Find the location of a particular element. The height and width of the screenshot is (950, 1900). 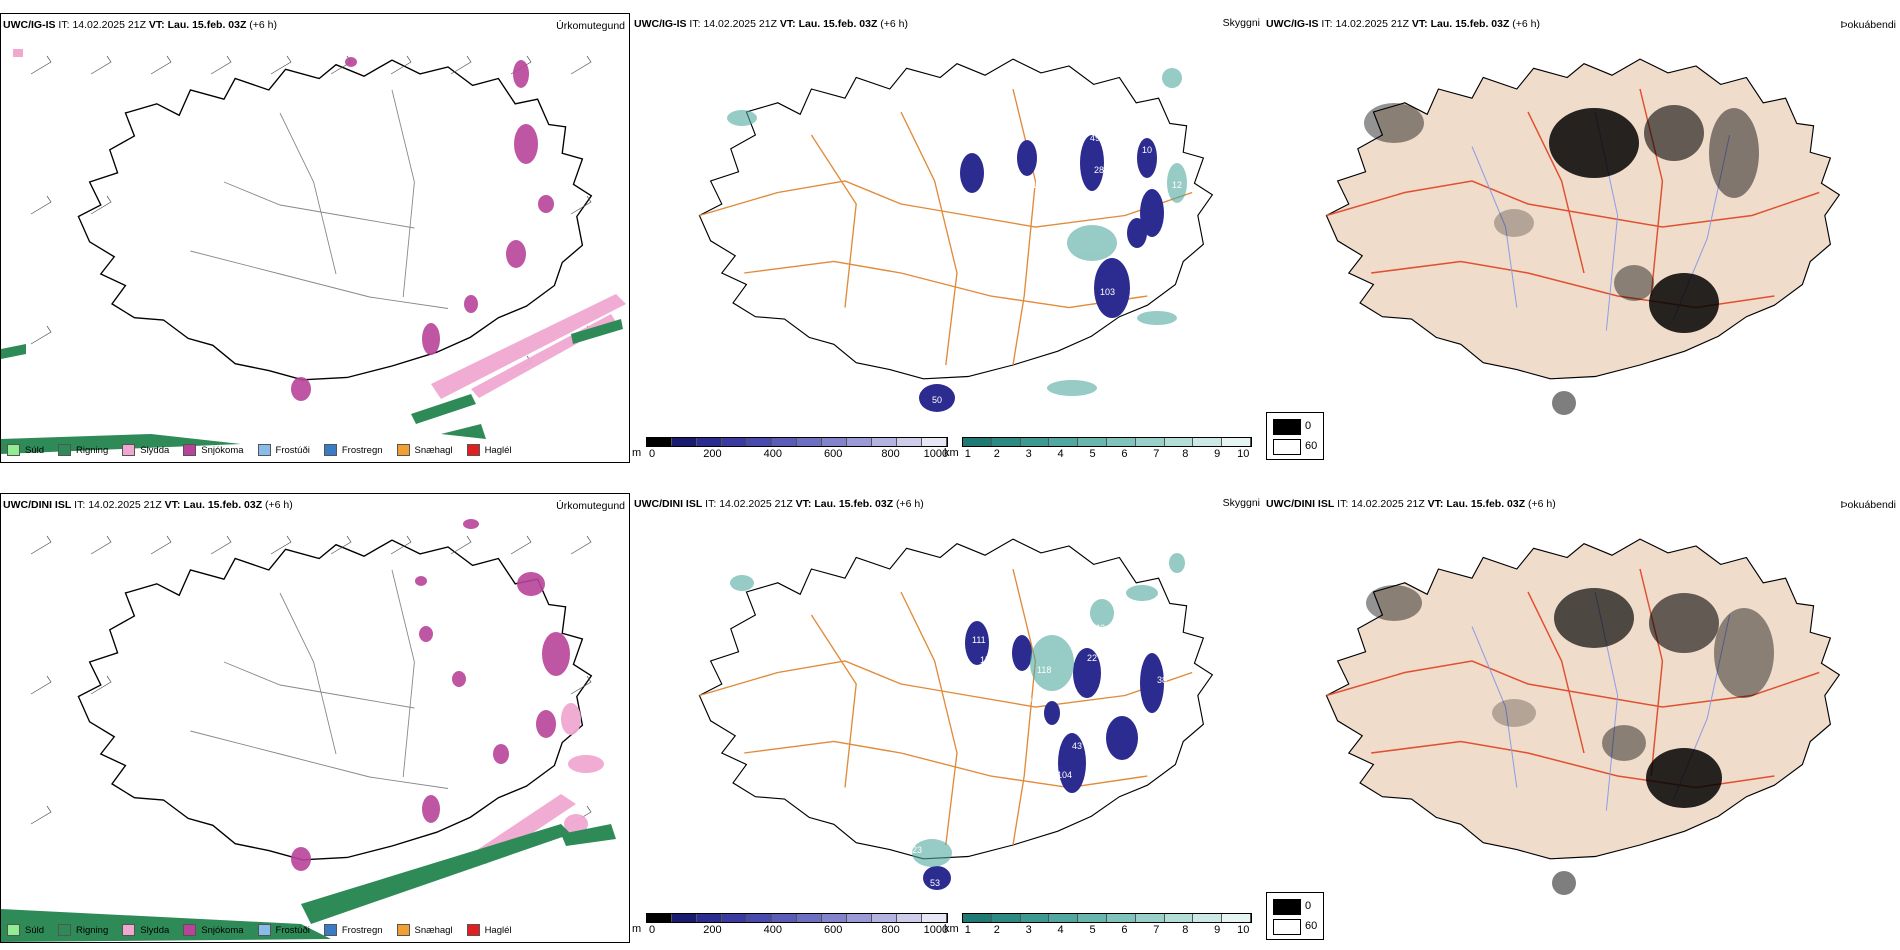

cloud-map: 49 28 16 72 103 13 50 14 86 33 16 10 12 is located at coordinates (955, 235).